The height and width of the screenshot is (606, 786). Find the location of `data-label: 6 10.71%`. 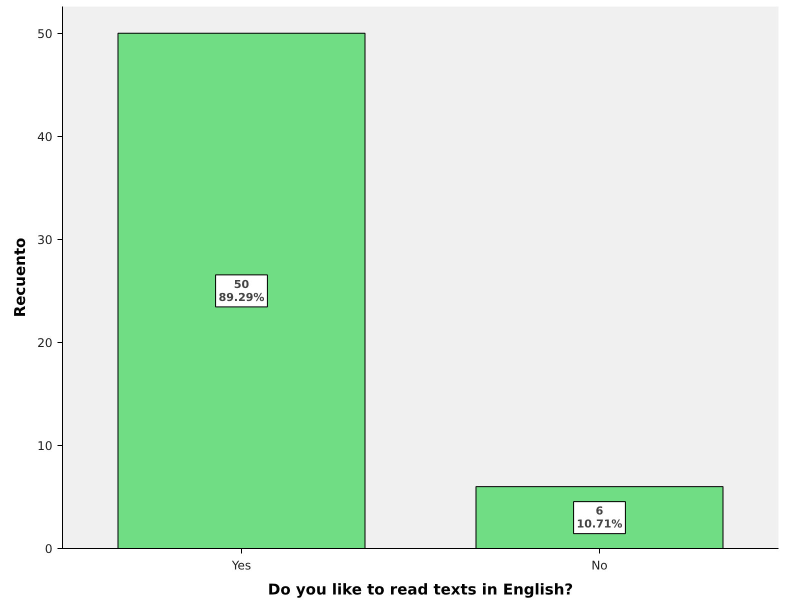

data-label: 6 10.71% is located at coordinates (599, 517).